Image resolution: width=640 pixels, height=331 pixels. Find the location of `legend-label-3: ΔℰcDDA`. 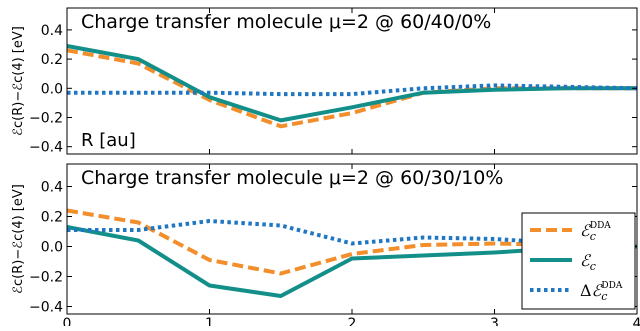

legend-label-3: ΔℰcDDA is located at coordinates (601, 292).